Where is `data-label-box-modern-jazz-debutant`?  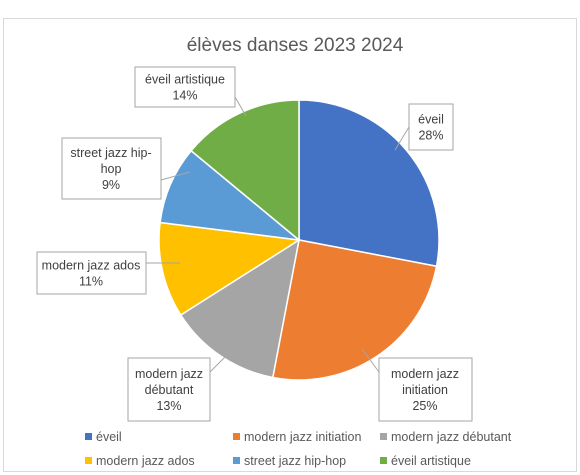
data-label-box-modern-jazz-debutant is located at coordinates (169, 389).